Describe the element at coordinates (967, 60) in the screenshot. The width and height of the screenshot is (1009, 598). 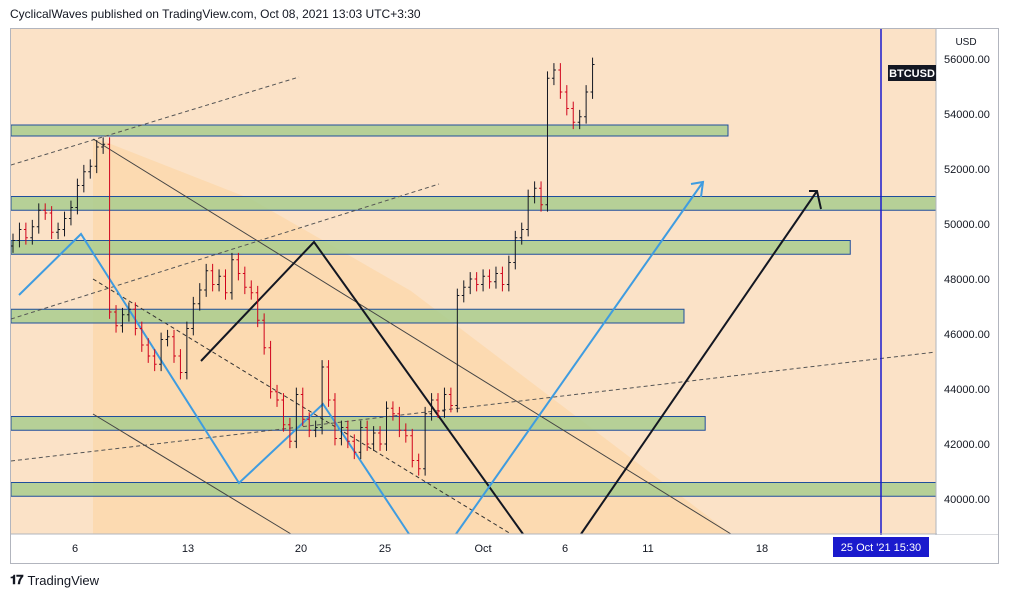
I see `y-tick-label: 56000.00` at that location.